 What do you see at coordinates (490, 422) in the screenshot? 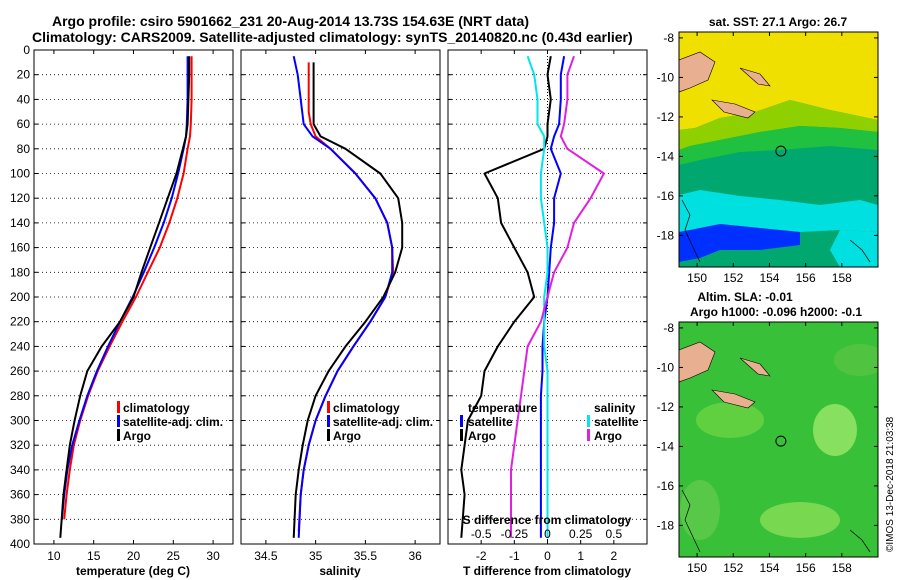
I see `legend-label-t-satellite: satellite` at bounding box center [490, 422].